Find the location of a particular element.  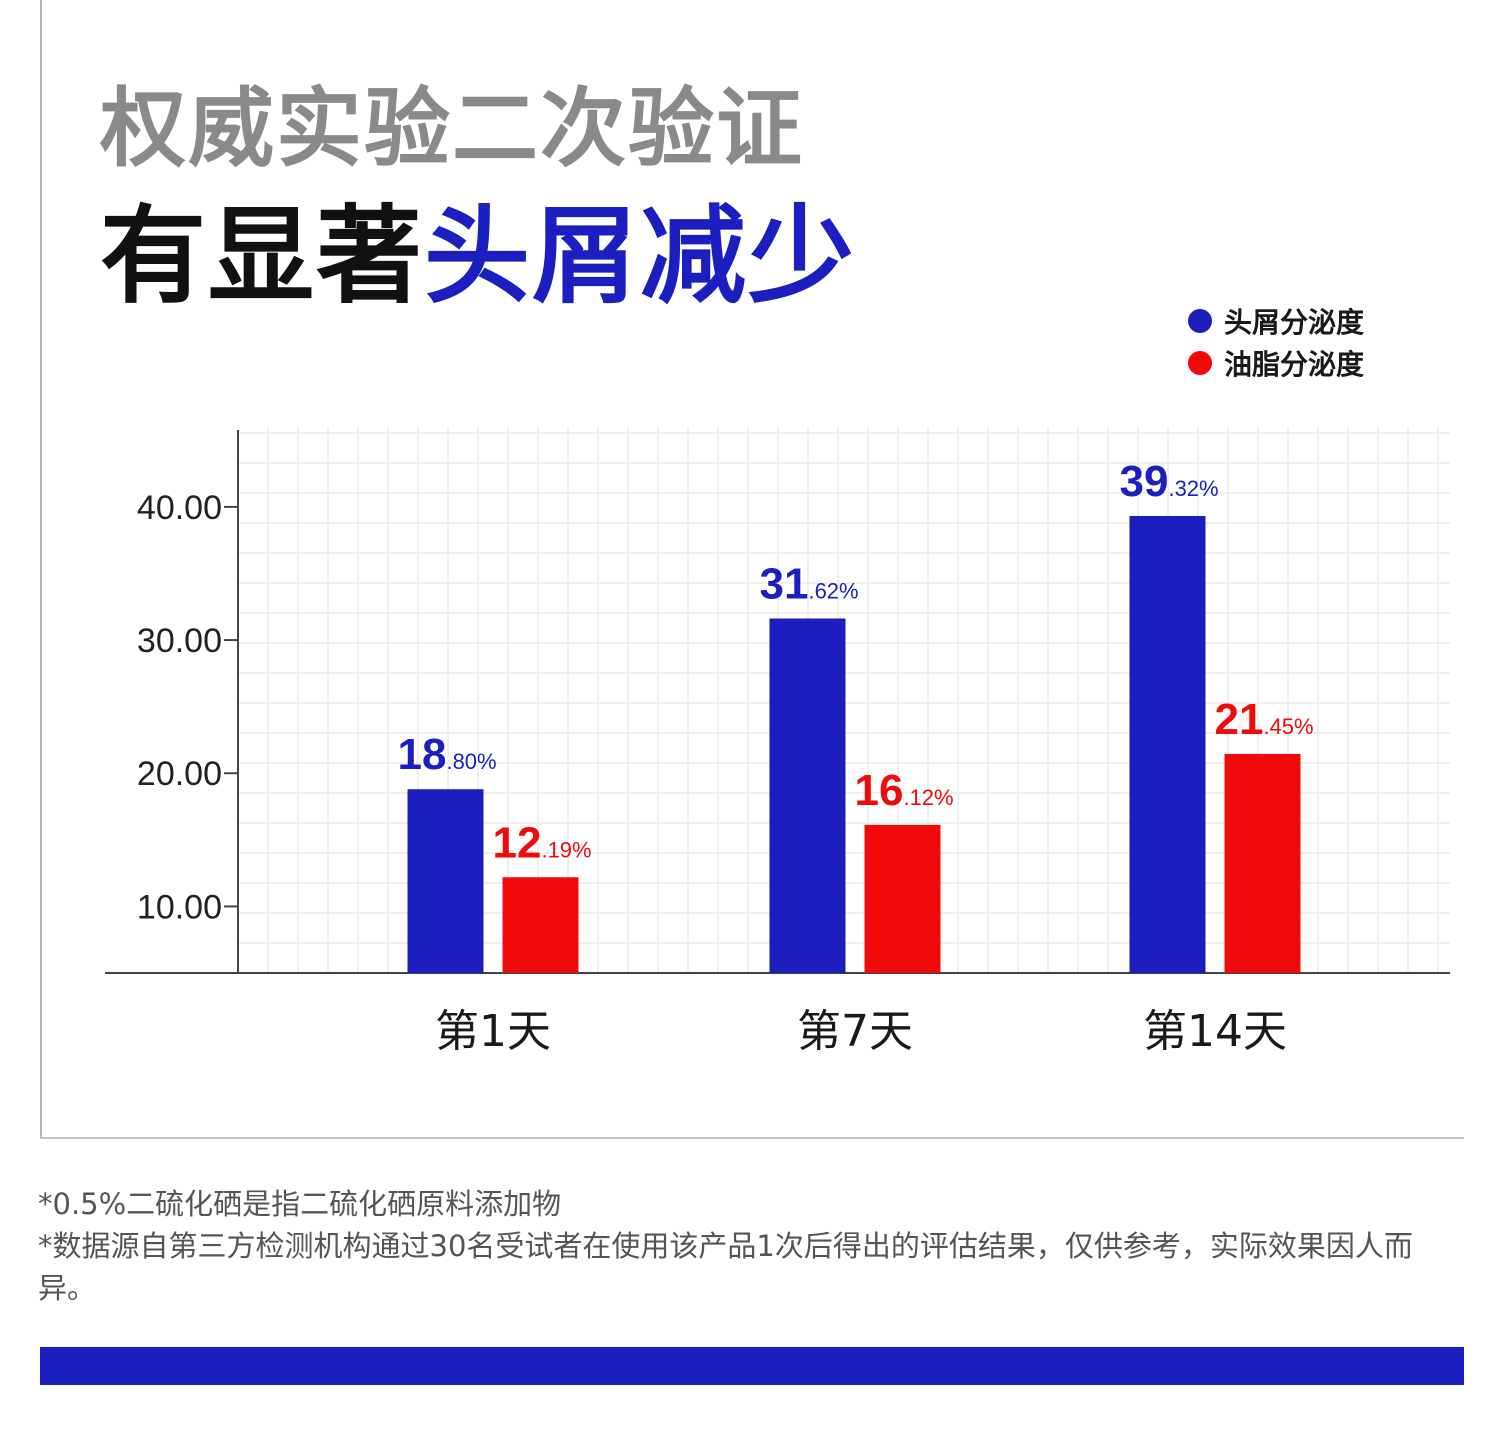

legend-item-oil: 油脂分泌度 is located at coordinates (1276, 363).